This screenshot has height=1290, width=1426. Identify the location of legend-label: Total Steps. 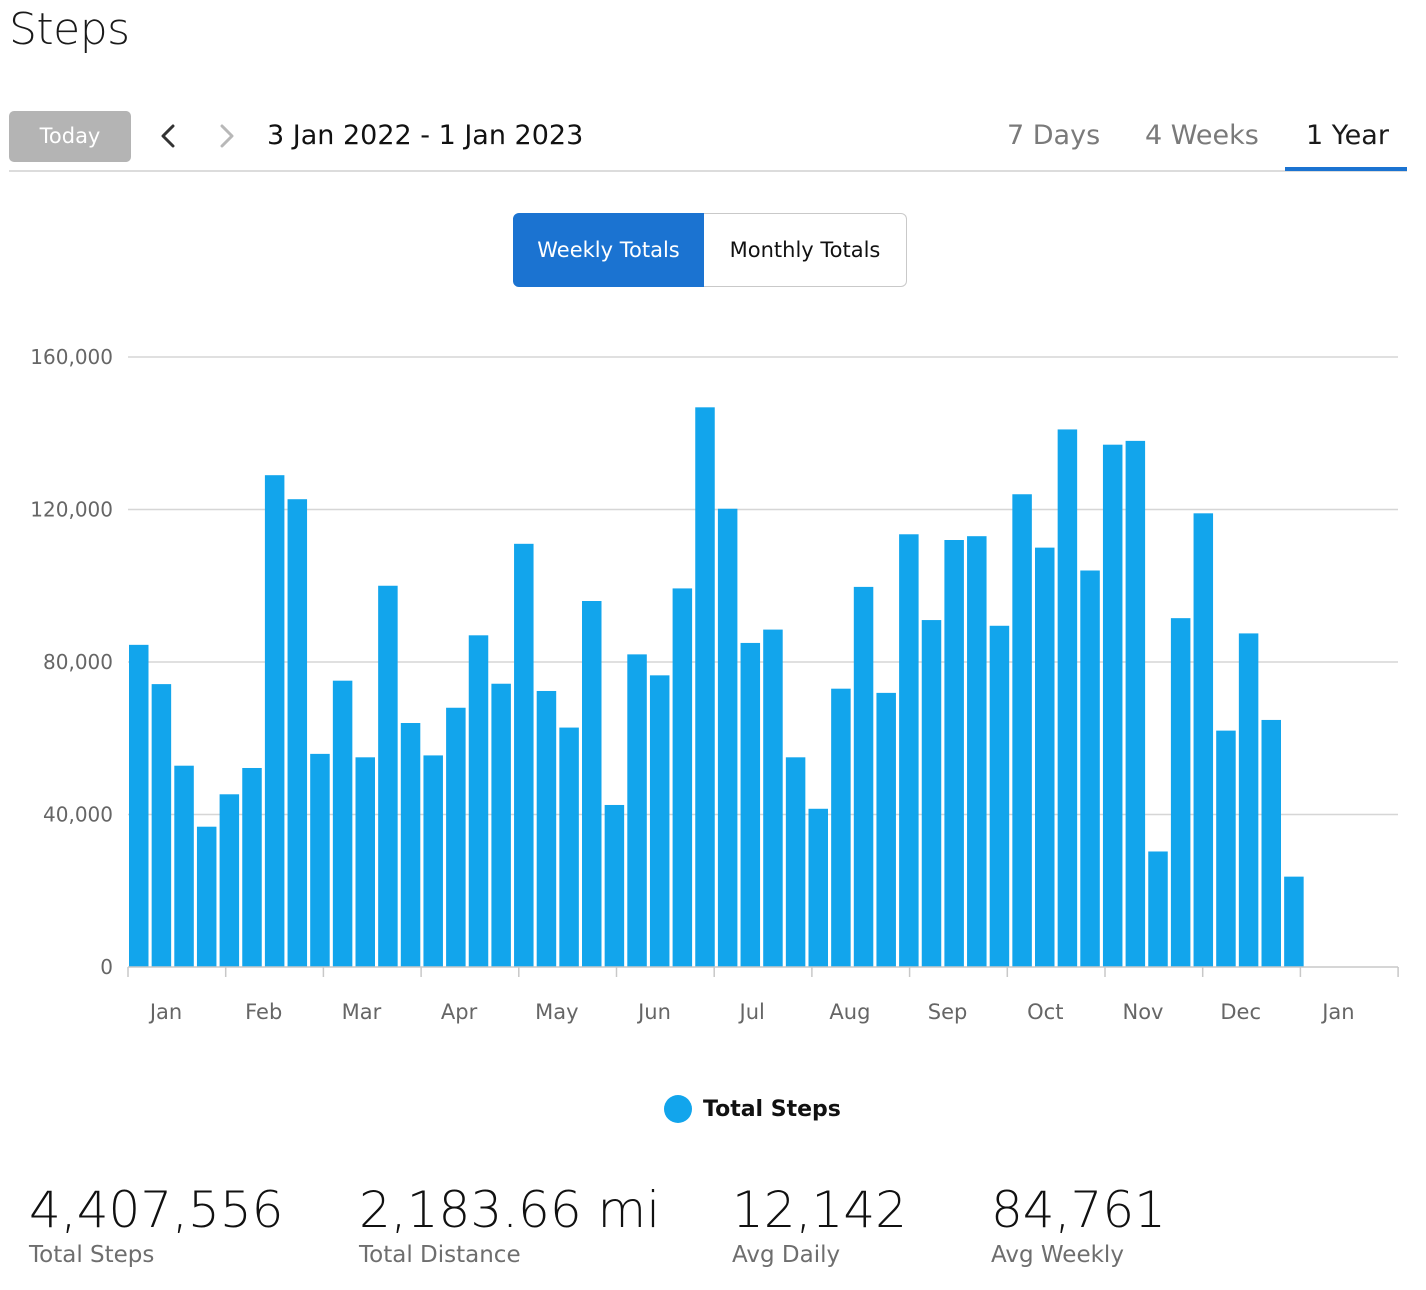
(772, 1109).